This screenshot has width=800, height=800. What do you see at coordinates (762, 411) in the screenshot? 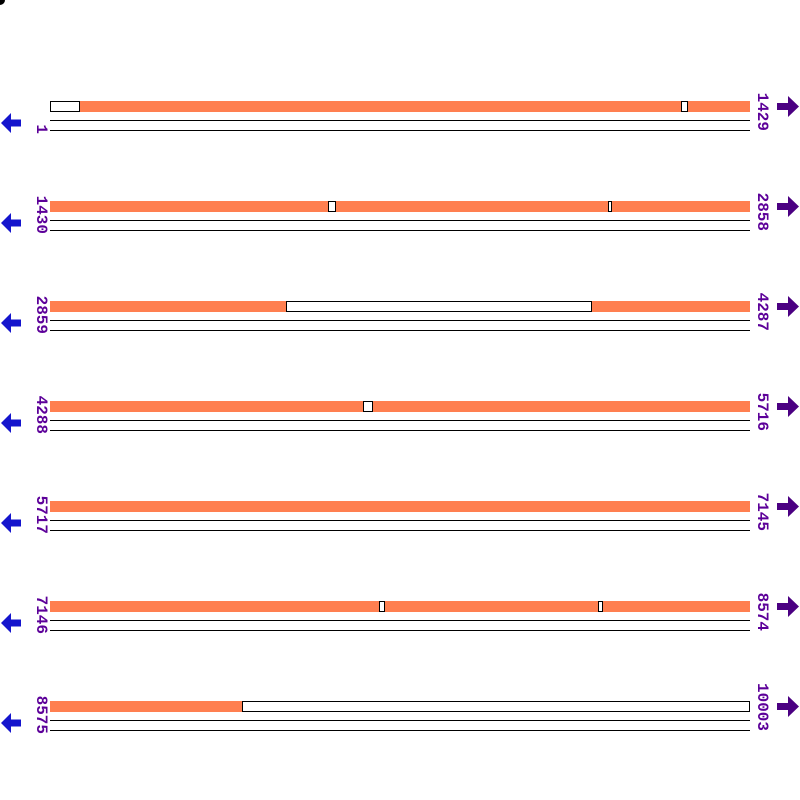
I see `row-end-label: 5716` at bounding box center [762, 411].